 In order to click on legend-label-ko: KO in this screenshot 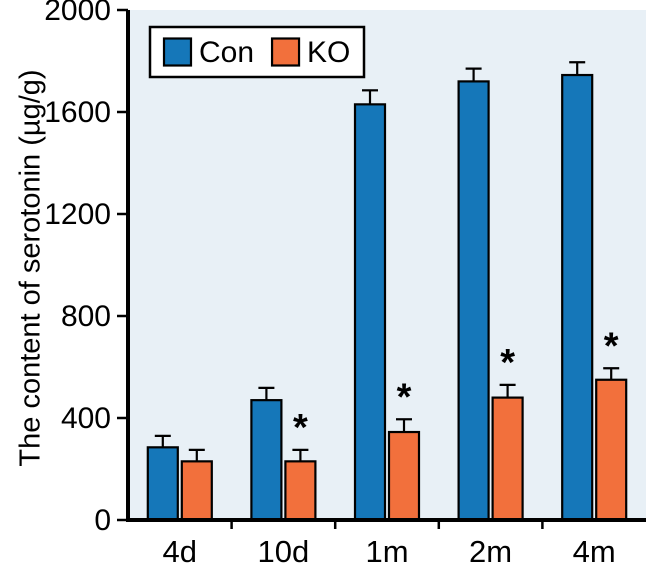, I will do `click(328, 52)`.